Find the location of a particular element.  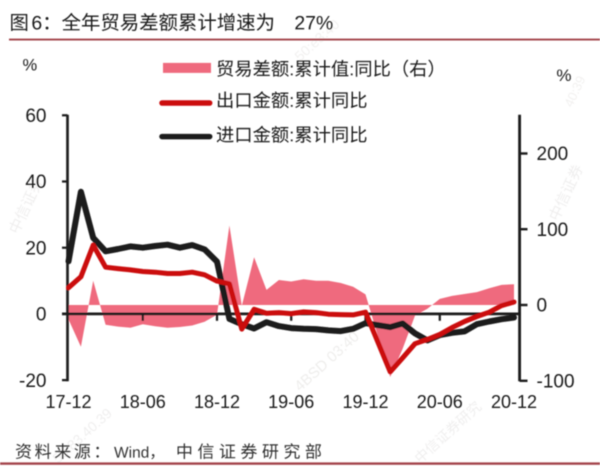

svg-text: 20-12 is located at coordinates (514, 402).